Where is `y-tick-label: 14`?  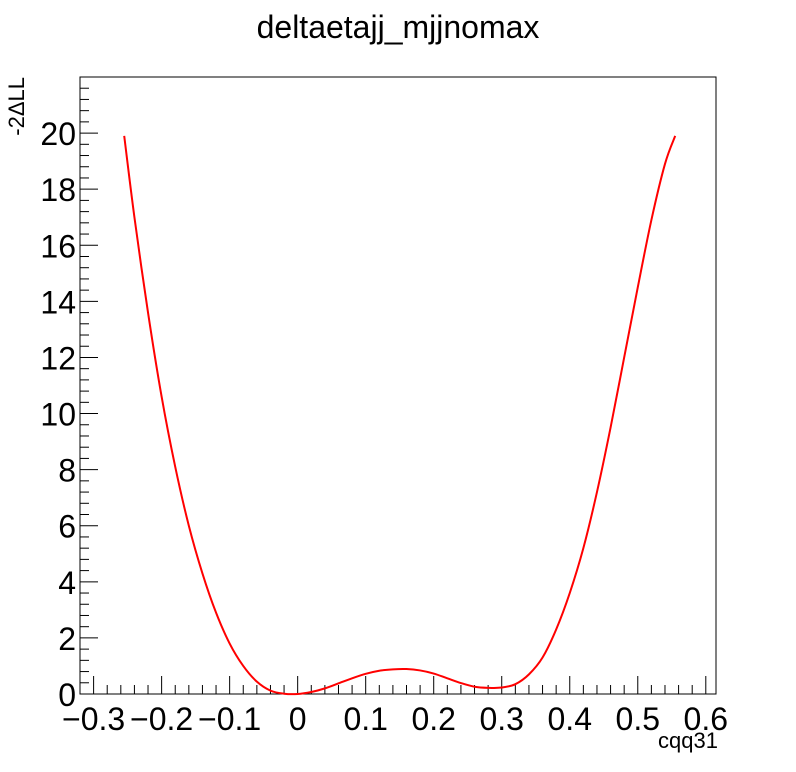
y-tick-label: 14 is located at coordinates (58, 302).